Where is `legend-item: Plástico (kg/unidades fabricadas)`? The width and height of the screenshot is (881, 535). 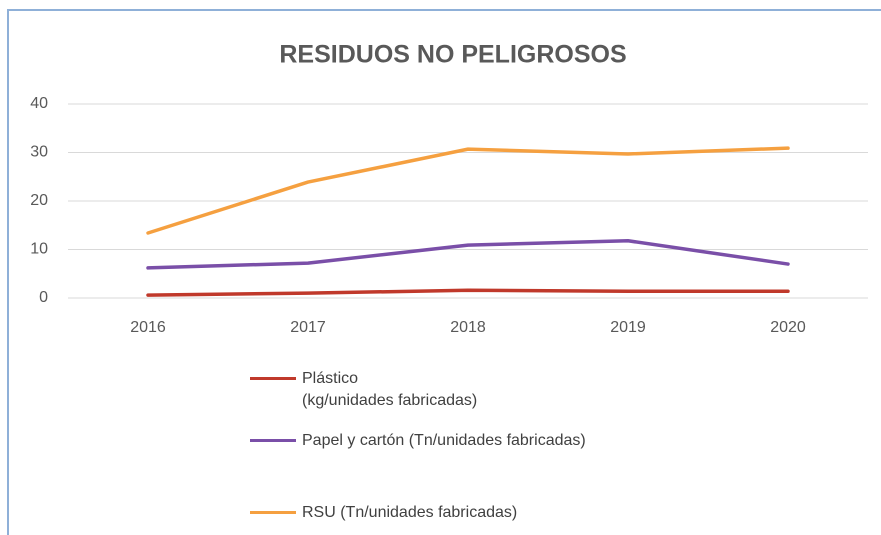
legend-item: Plástico (kg/unidades fabricadas) is located at coordinates (363, 390).